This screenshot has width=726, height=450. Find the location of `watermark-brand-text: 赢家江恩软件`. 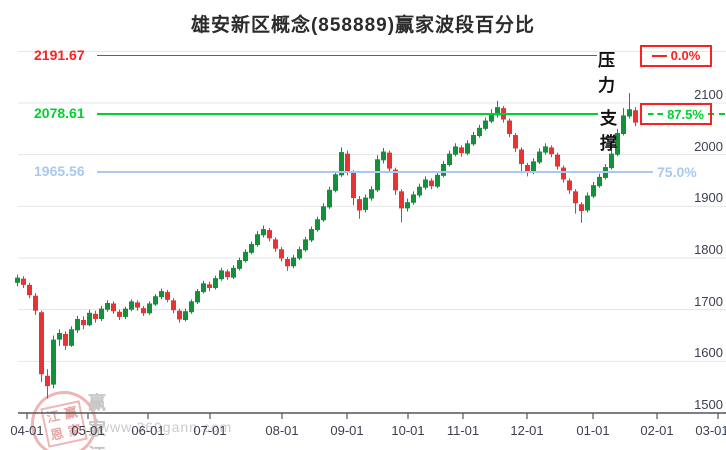

watermark-brand-text: 赢家江恩软件 is located at coordinates (98, 421).